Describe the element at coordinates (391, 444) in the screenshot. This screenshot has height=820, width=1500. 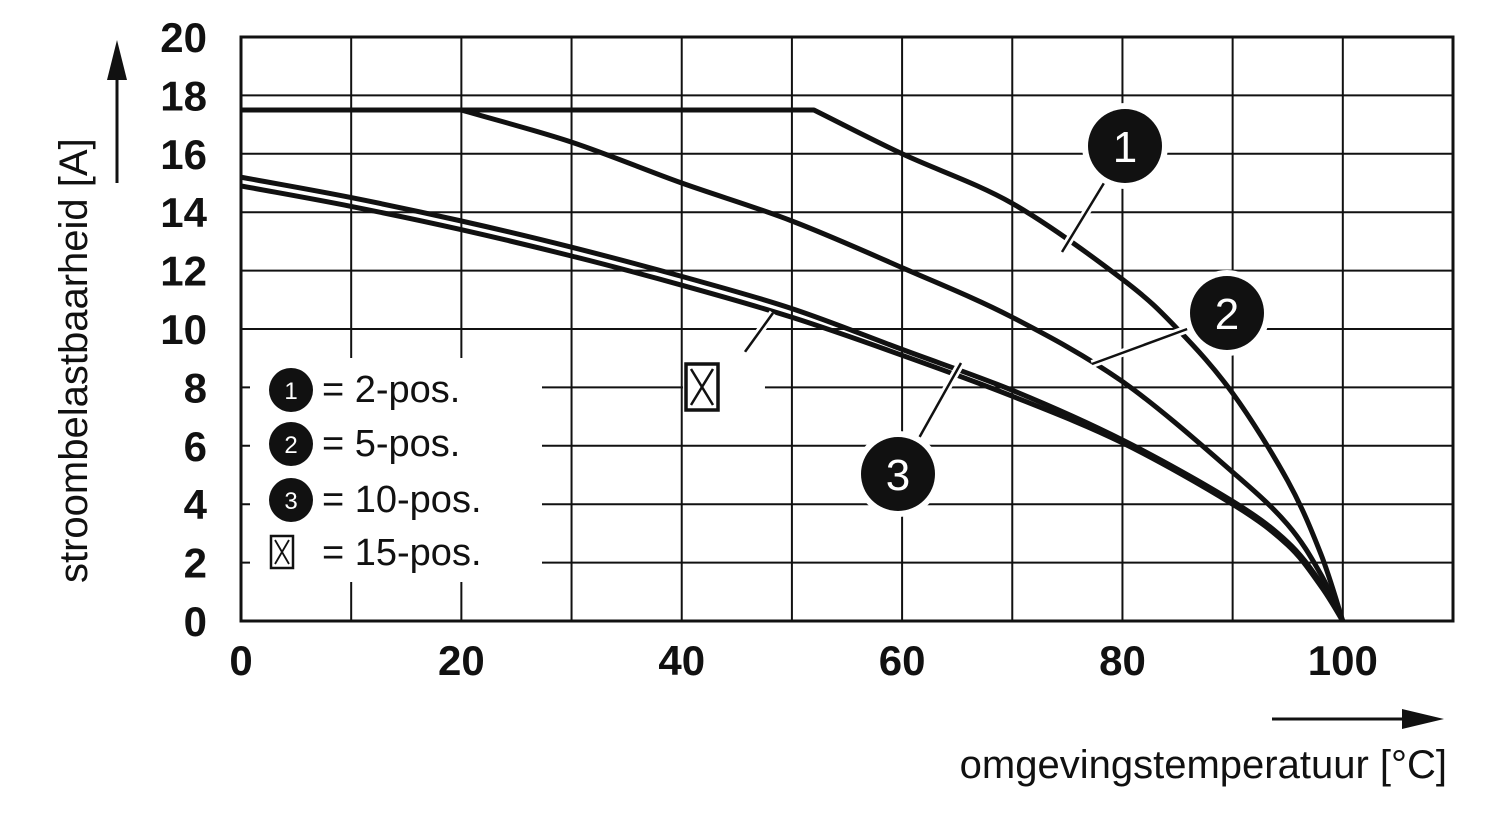
I see `legend-label: = 5-pos.` at that location.